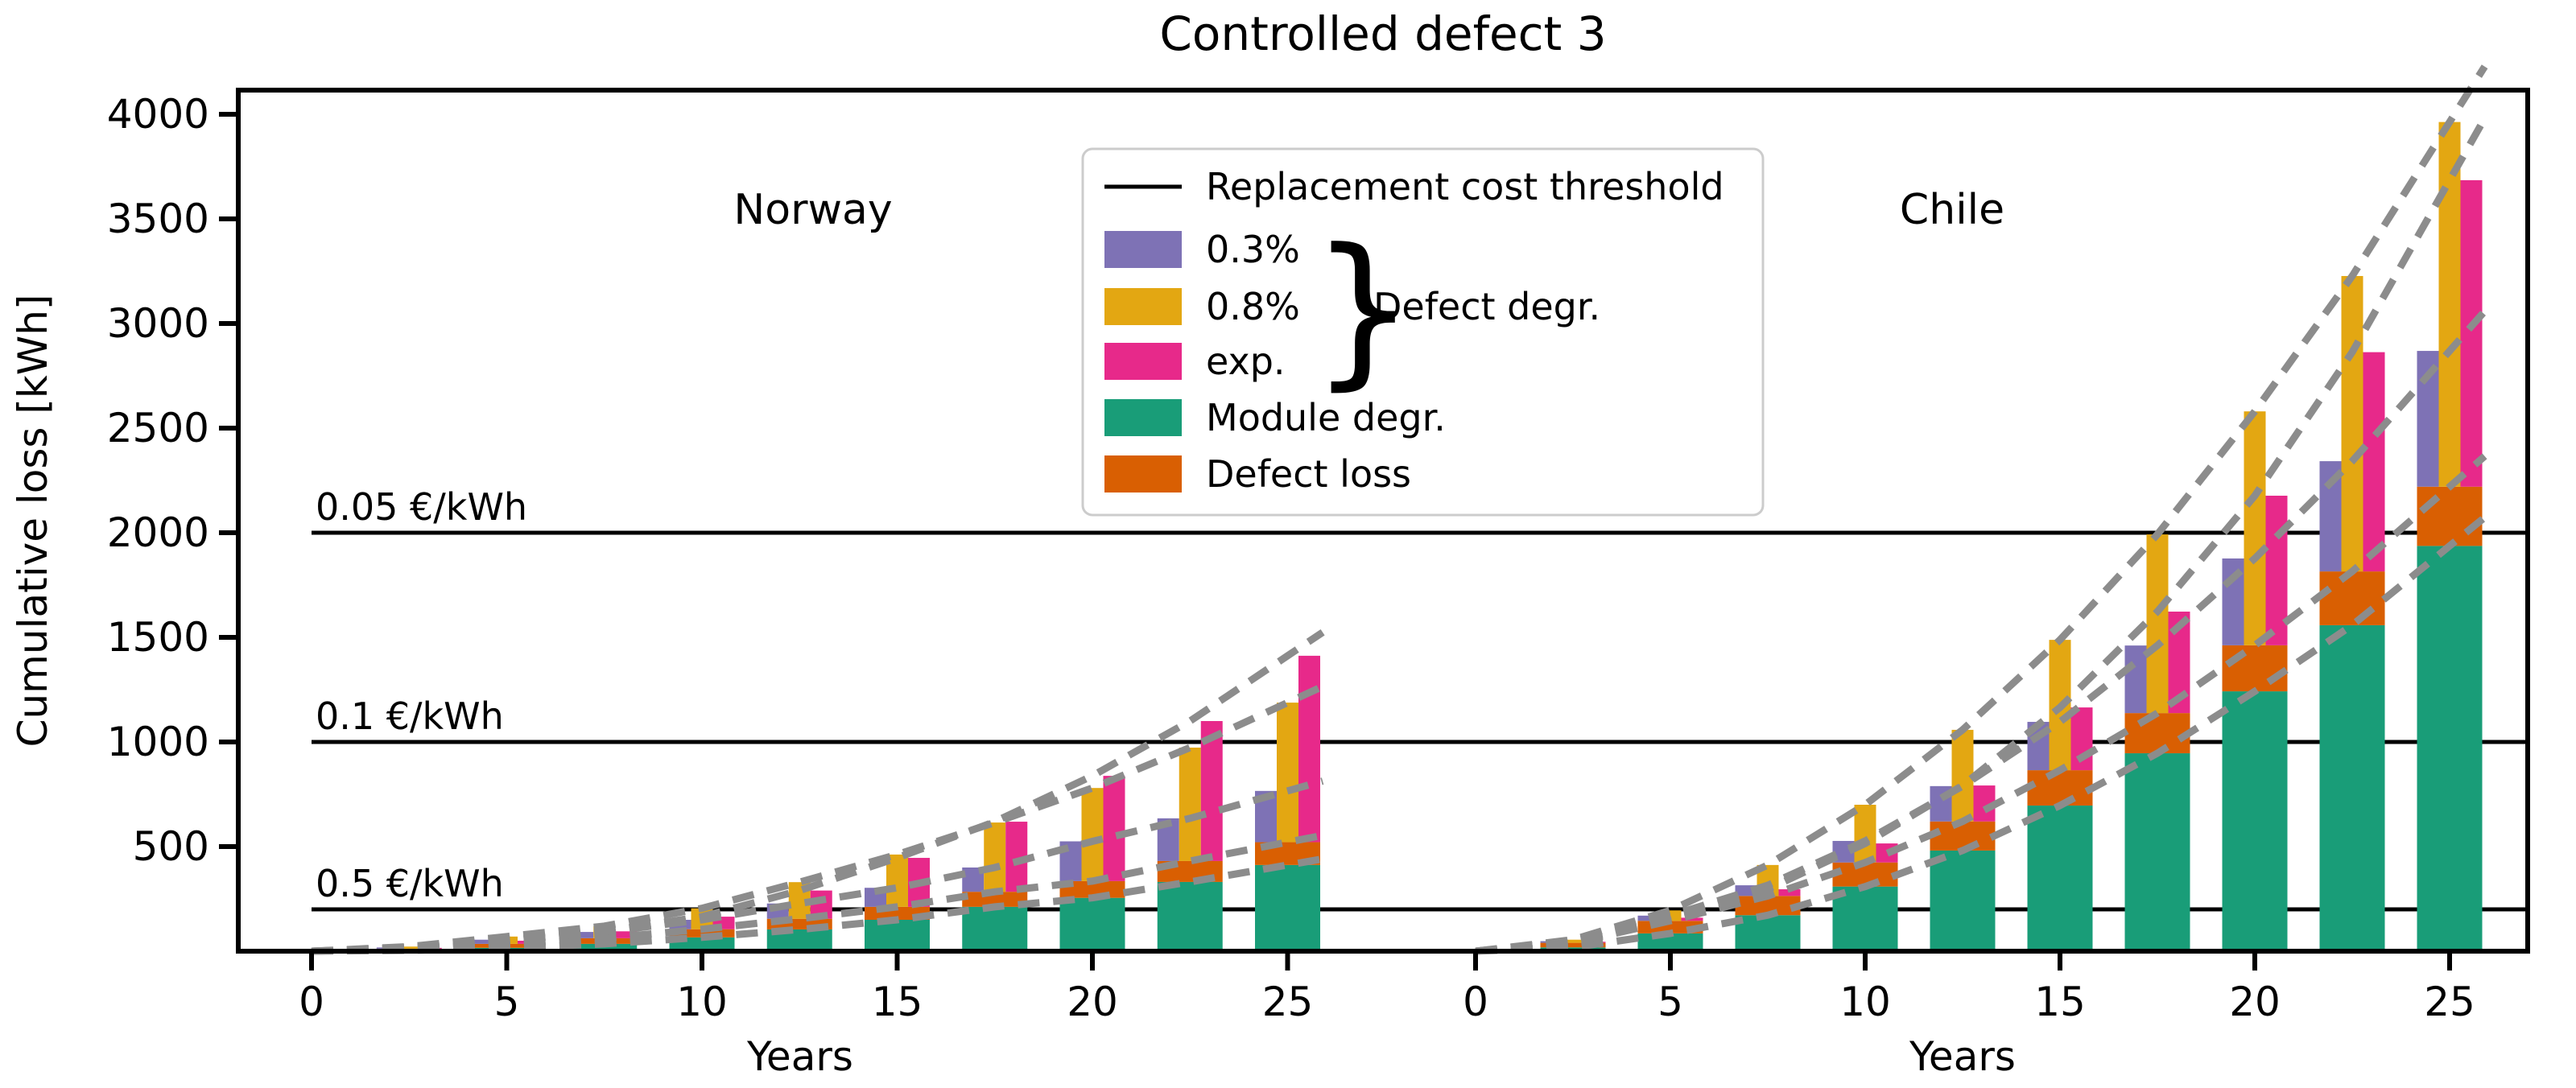  I want to click on legend-threshold-label: Replacement cost threshold, so click(1465, 186).